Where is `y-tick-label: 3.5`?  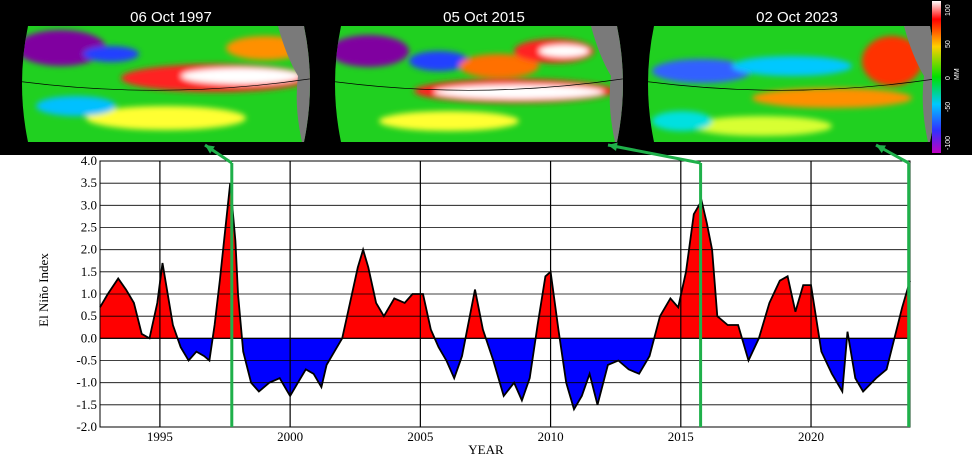 y-tick-label: 3.5 is located at coordinates (89, 182).